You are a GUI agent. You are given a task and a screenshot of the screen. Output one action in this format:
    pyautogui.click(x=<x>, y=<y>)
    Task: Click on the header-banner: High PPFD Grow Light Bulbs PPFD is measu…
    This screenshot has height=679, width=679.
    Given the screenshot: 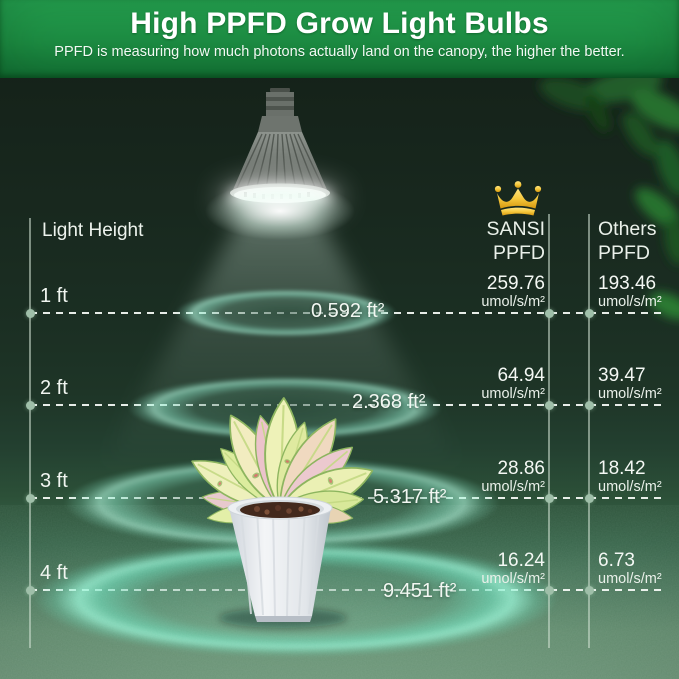 What is the action you would take?
    pyautogui.click(x=339, y=39)
    